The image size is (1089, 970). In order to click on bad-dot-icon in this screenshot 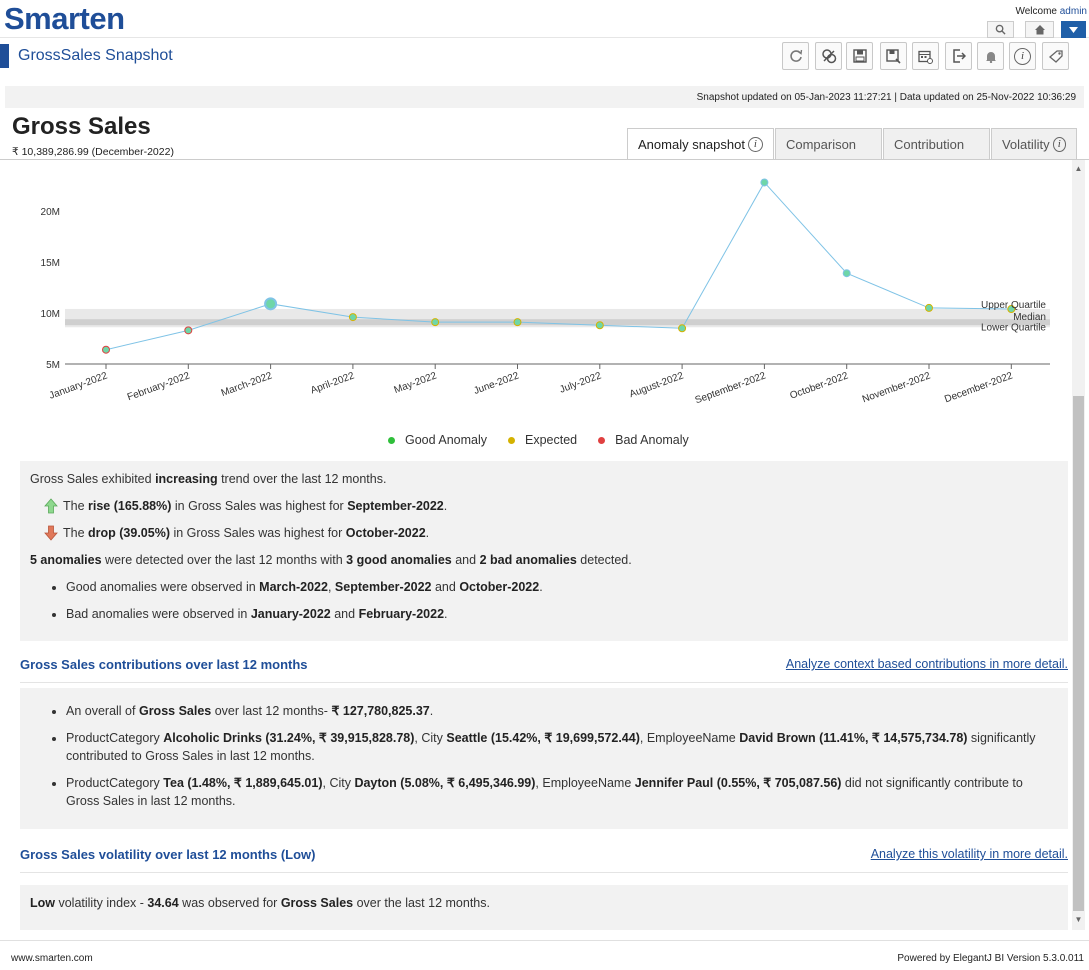, I will do `click(601, 440)`.